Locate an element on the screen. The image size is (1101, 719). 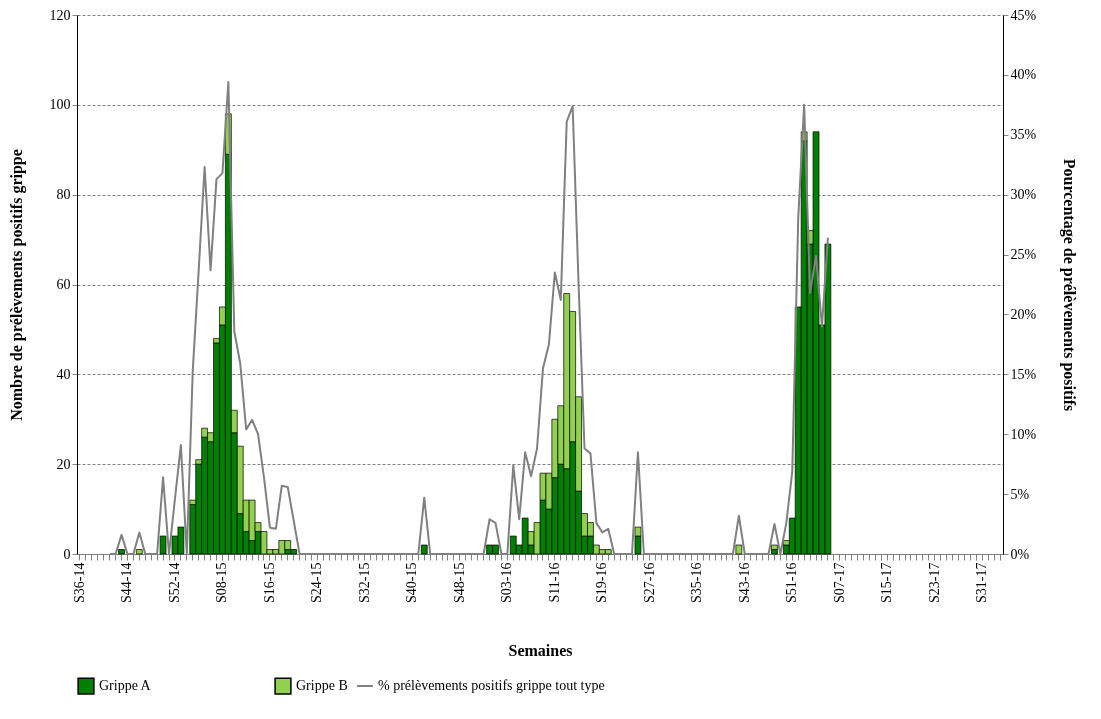
y2-tick-label: 45% is located at coordinates (1023, 15).